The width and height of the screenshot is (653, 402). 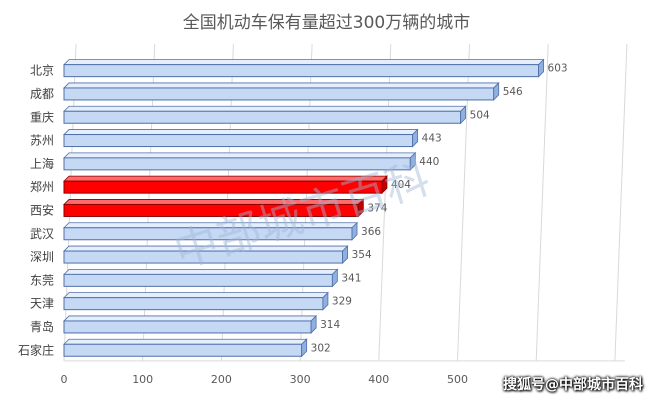 I want to click on data-label: 302, so click(x=321, y=348).